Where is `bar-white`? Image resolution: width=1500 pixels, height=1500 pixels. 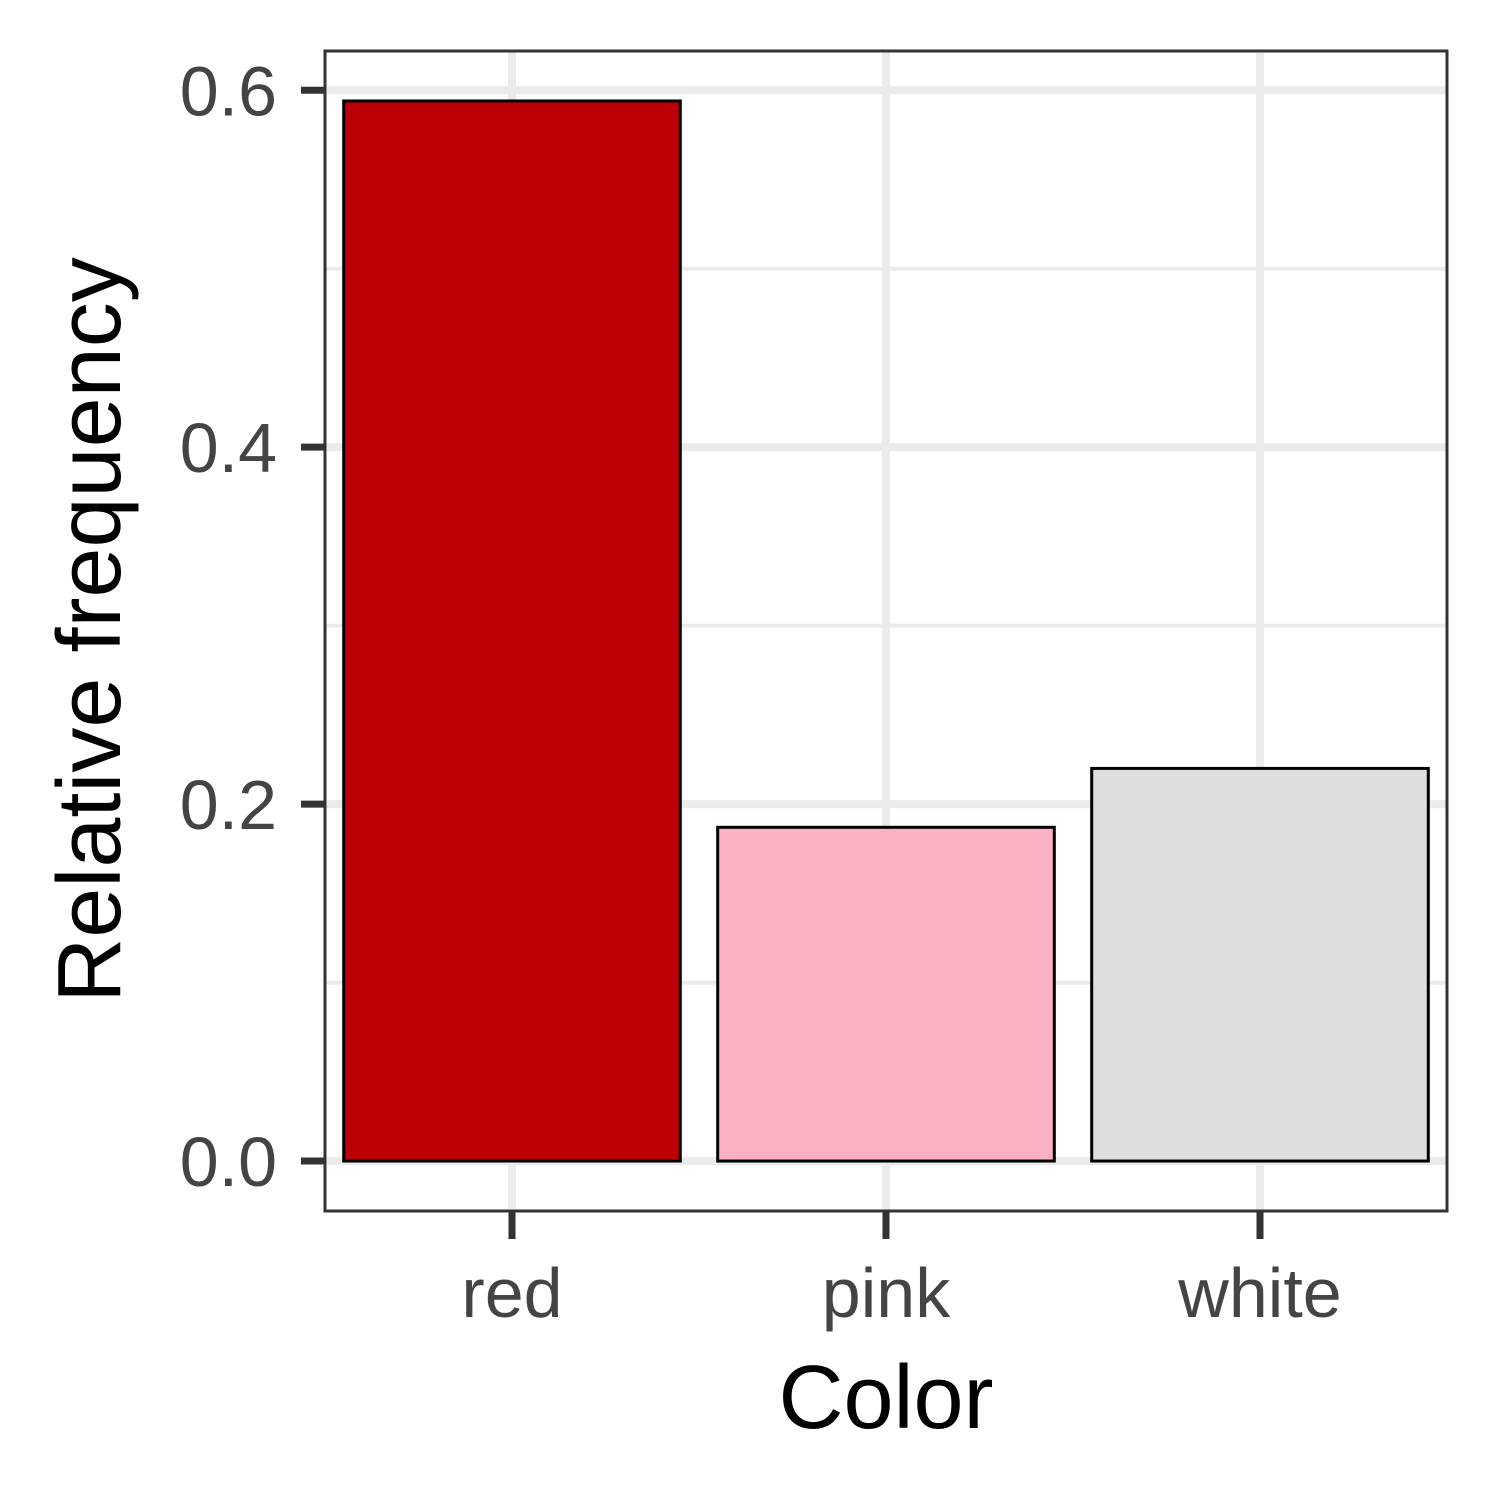
bar-white is located at coordinates (1260, 964).